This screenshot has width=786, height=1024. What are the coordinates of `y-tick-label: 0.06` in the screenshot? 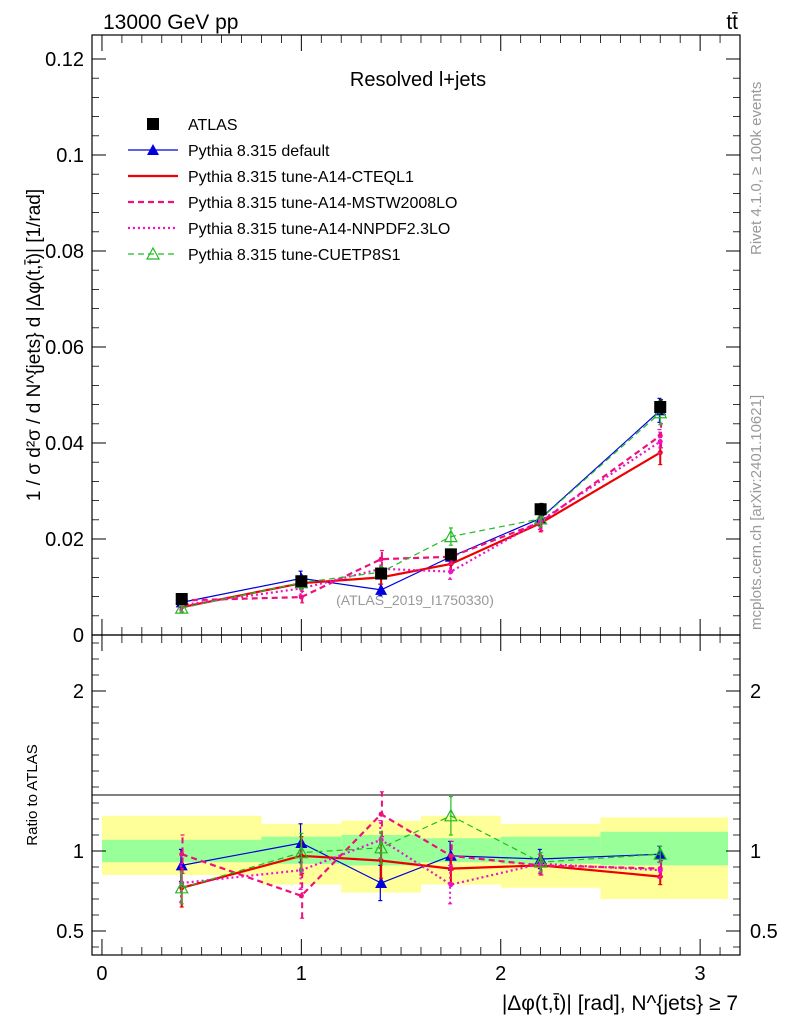 It's located at (64, 348).